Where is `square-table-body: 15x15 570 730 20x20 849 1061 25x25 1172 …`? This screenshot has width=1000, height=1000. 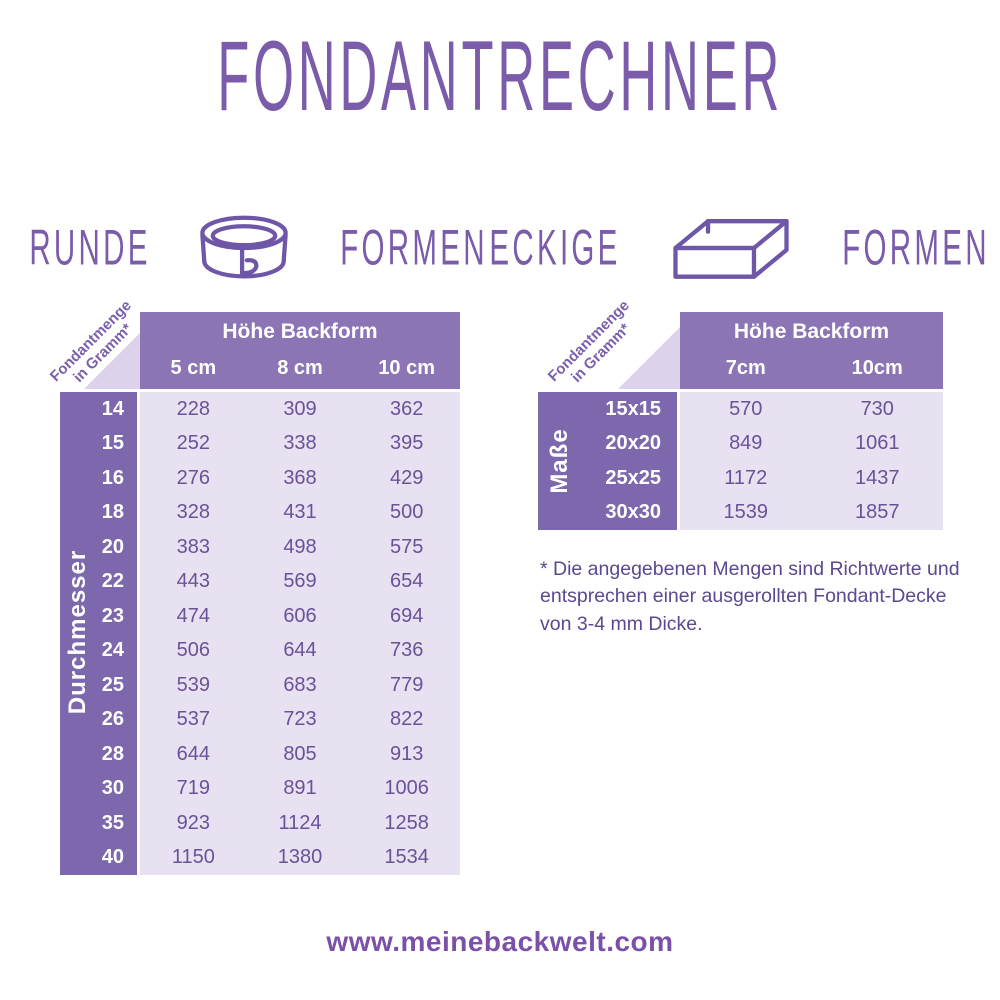
square-table-body: 15x15 570 730 20x20 849 1061 25x25 1172 … is located at coordinates (740, 461).